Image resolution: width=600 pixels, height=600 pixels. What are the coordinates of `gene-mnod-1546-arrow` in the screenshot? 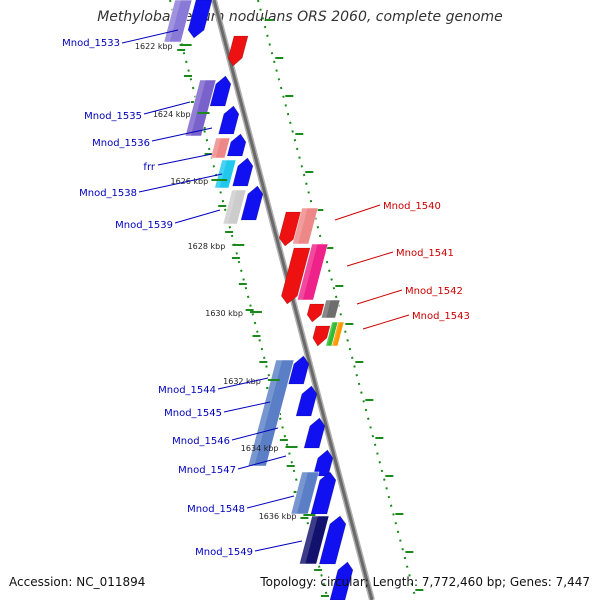 It's located at (314, 433).